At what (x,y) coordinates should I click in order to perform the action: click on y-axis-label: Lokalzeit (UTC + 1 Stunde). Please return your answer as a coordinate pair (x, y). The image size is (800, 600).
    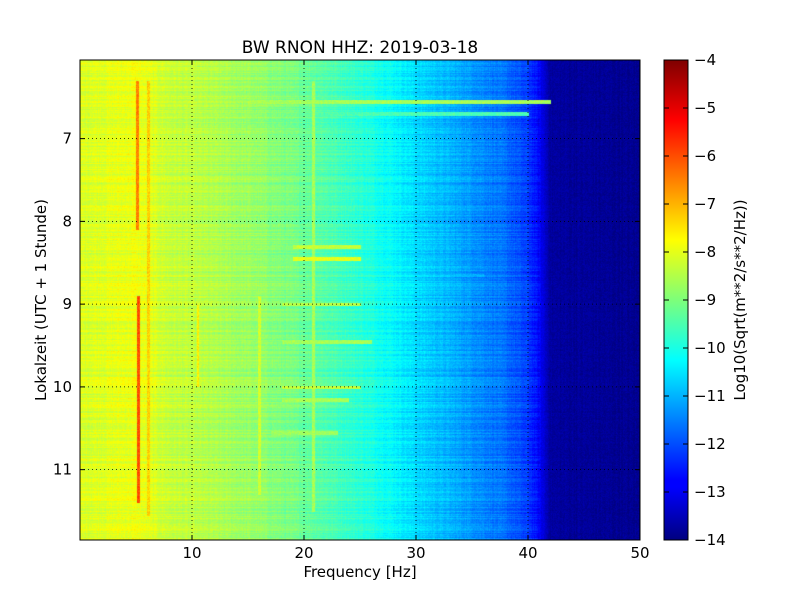
    Looking at the image, I should click on (41, 300).